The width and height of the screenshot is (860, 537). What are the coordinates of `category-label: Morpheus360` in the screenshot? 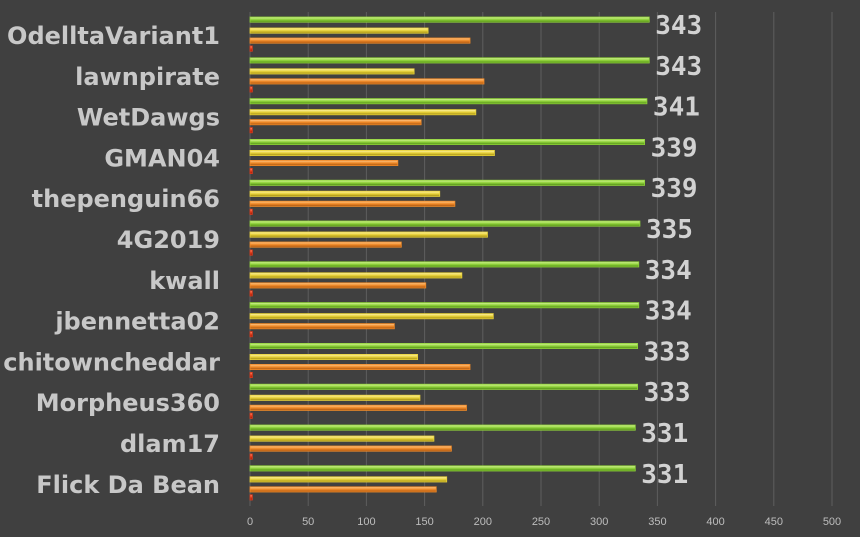 It's located at (128, 403).